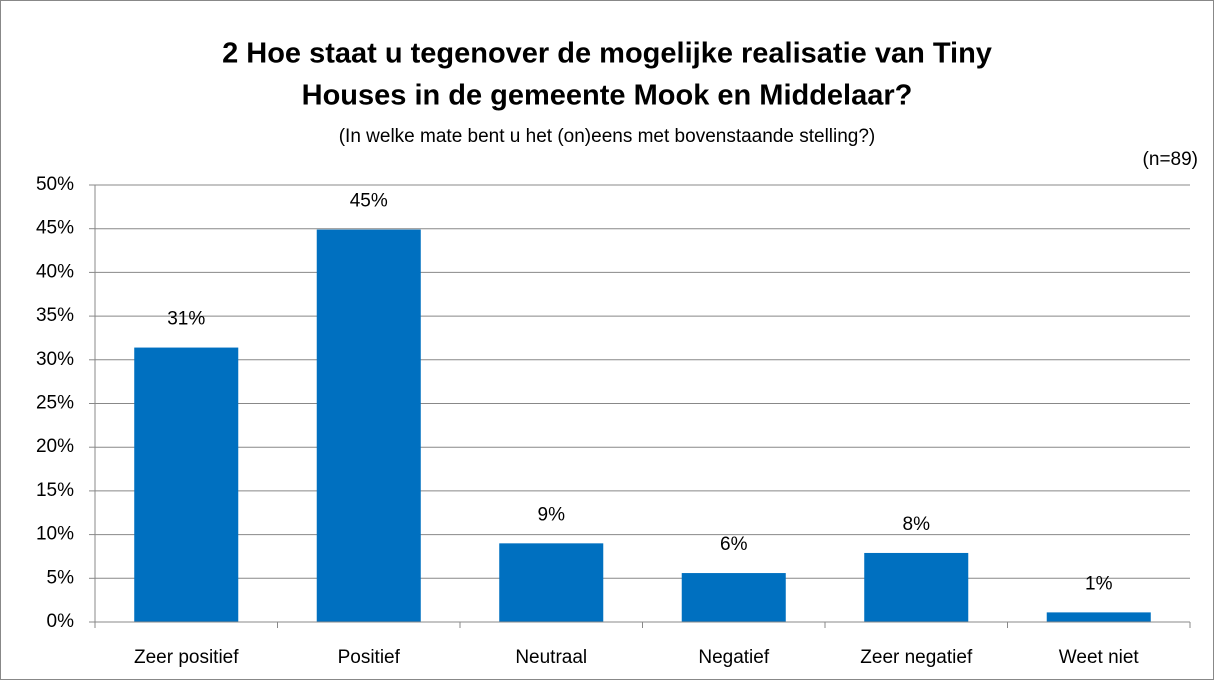 This screenshot has height=680, width=1214. Describe the element at coordinates (607, 96) in the screenshot. I see `chart-title: Houses in de gemeente Mook en Middelaar?` at that location.